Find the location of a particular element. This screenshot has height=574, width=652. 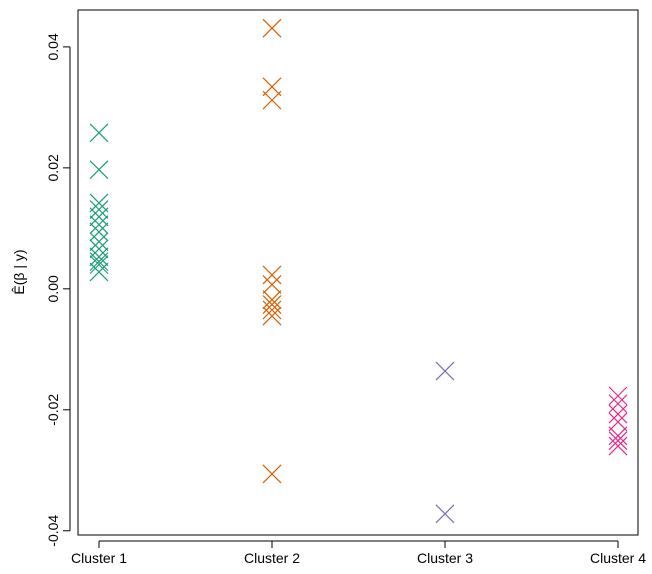

y-tick-label: -0.02 is located at coordinates (53, 410).